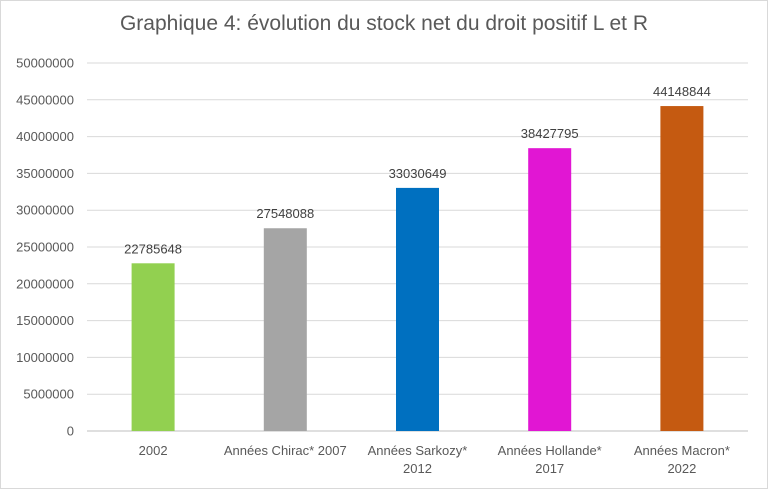 The width and height of the screenshot is (768, 489). I want to click on y-tick-label: 30000000, so click(45, 210).